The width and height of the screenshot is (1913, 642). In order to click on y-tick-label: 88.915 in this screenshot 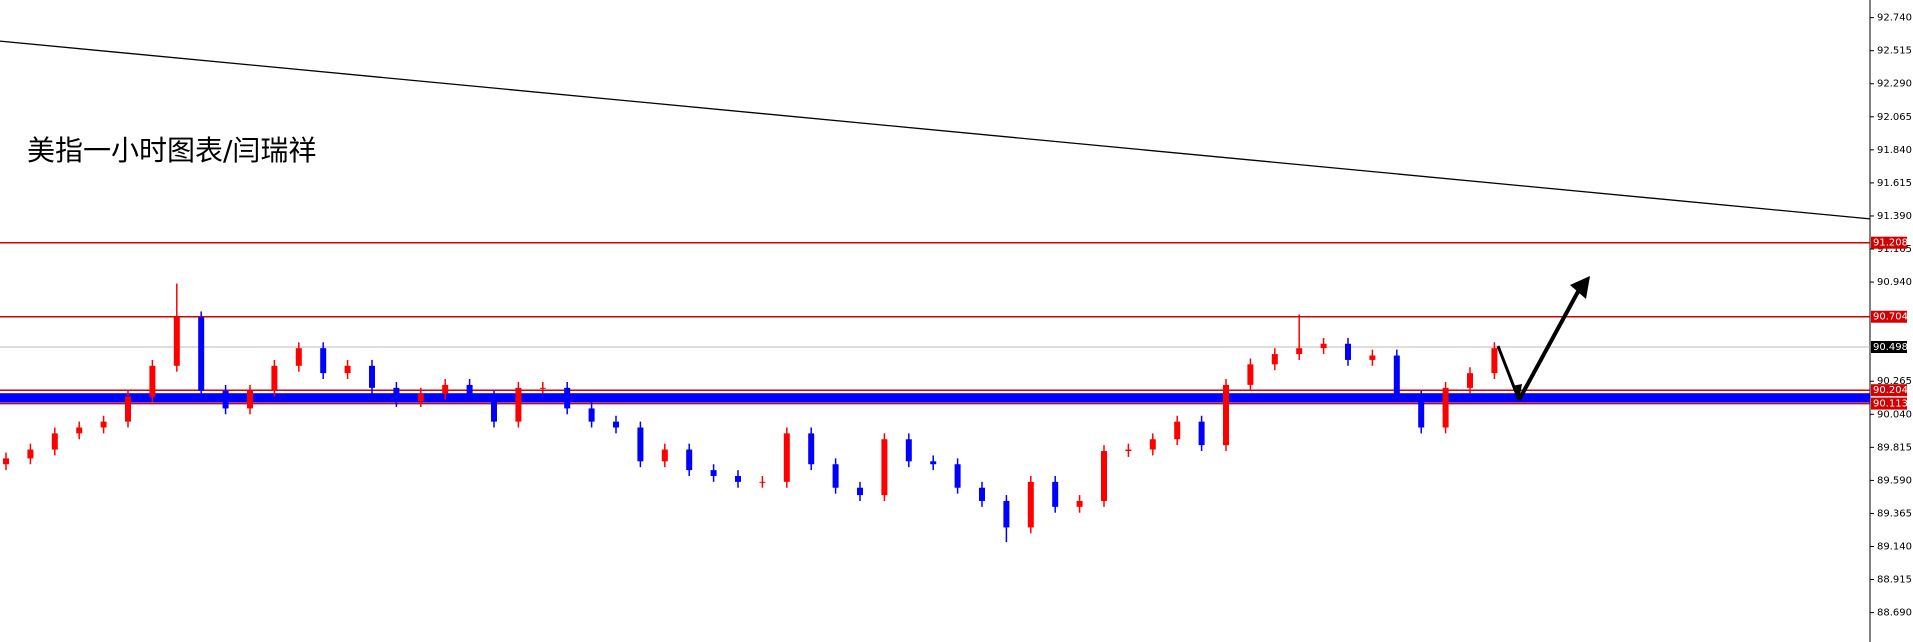, I will do `click(1894, 580)`.